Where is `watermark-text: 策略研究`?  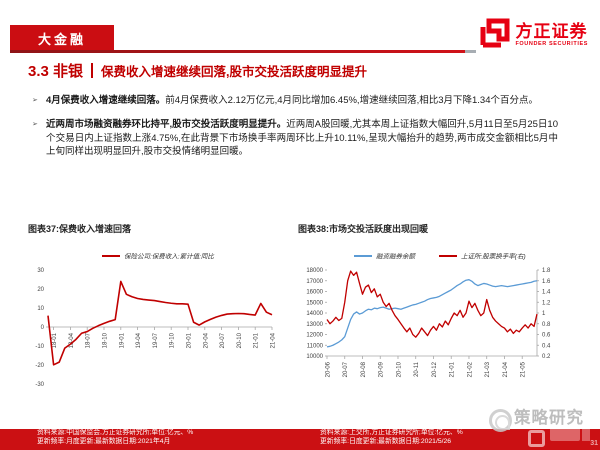 watermark-text: 策略研究 is located at coordinates (549, 418).